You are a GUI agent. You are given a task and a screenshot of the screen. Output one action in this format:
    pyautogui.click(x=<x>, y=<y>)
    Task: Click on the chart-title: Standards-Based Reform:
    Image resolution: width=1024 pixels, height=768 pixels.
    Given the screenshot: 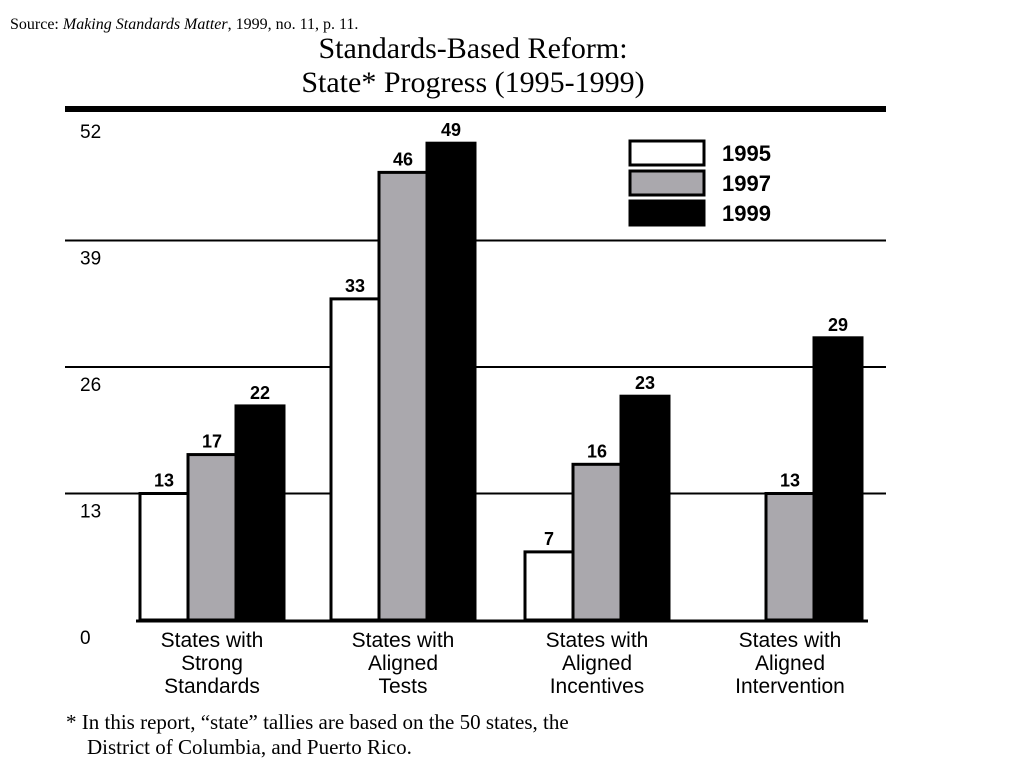 What is the action you would take?
    pyautogui.click(x=472, y=48)
    